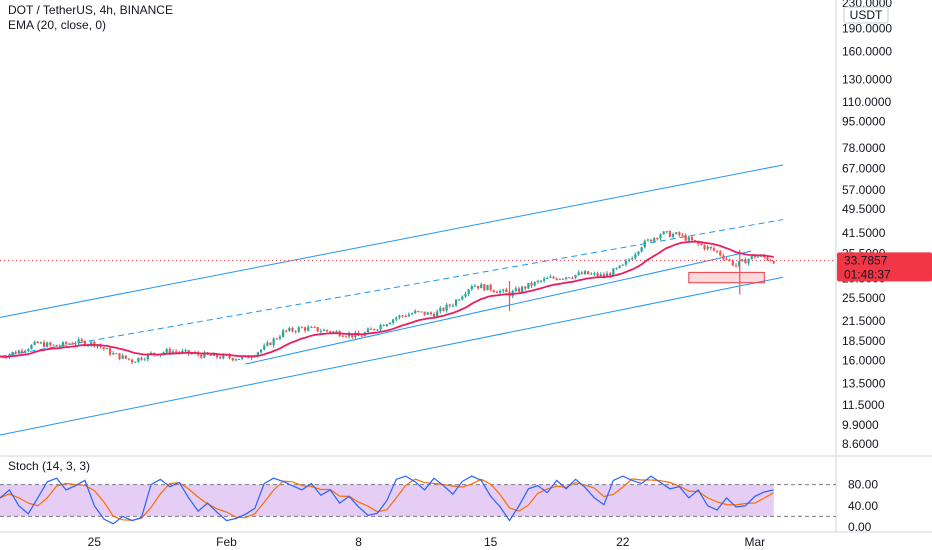  What do you see at coordinates (860, 425) in the screenshot?
I see `price-tick-label: 9.9000` at bounding box center [860, 425].